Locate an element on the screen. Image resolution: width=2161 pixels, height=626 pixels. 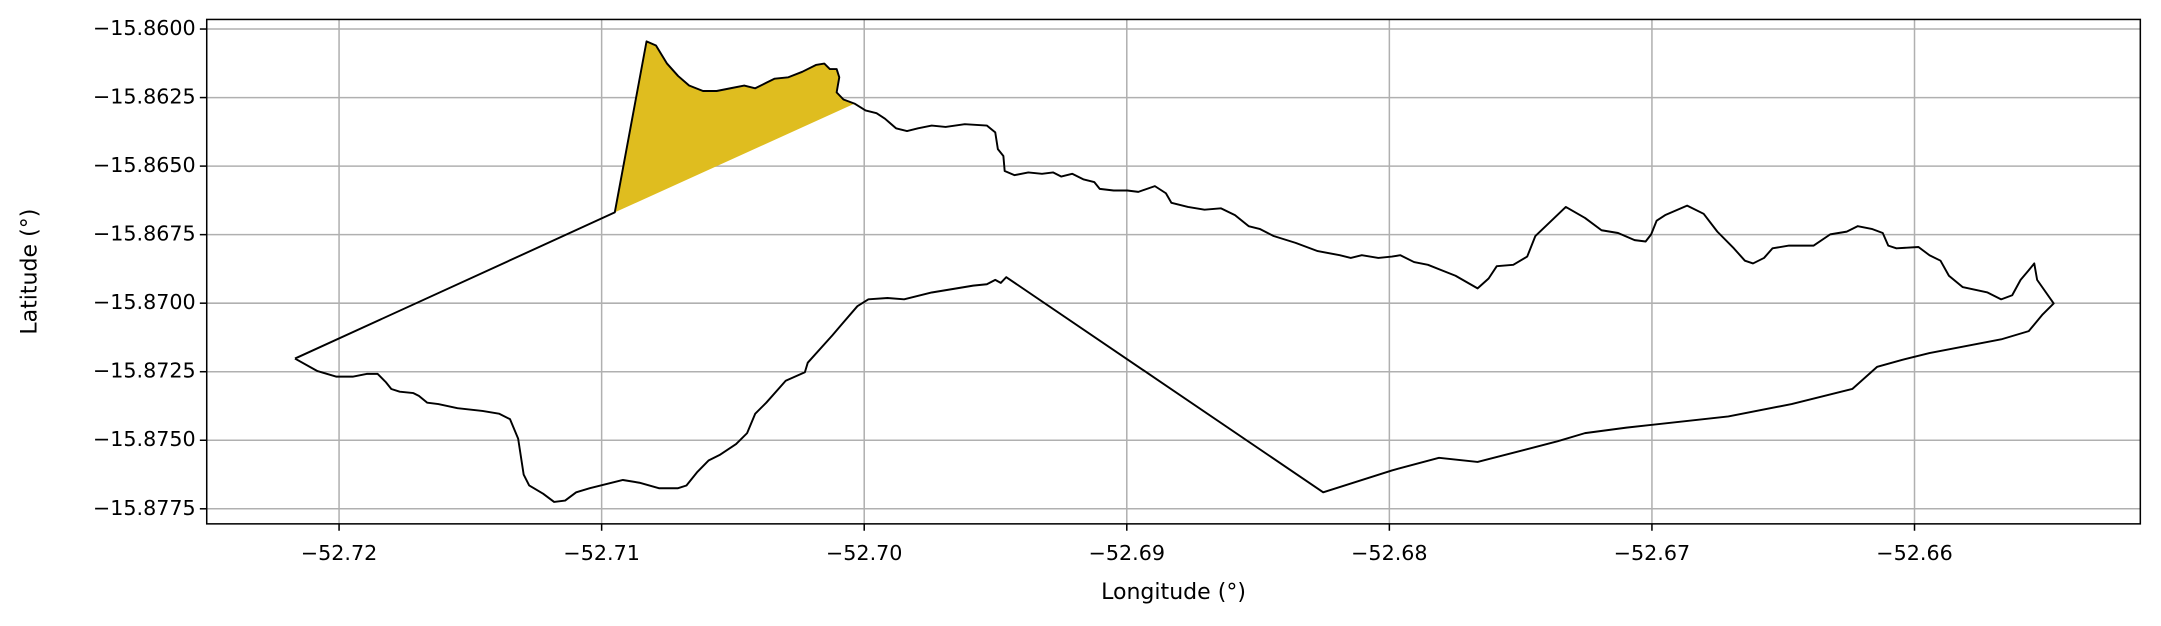
y-axis-label: Latitude (°) is located at coordinates (29, 272).